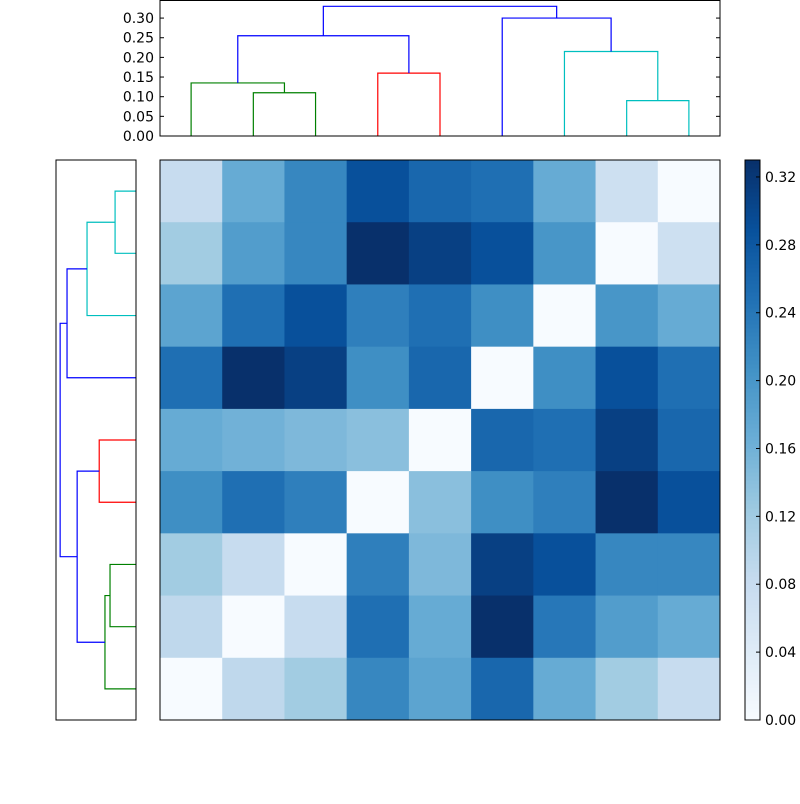 The height and width of the screenshot is (804, 800). What do you see at coordinates (780, 314) in the screenshot?
I see `colorbar-tick-label: 0.24` at bounding box center [780, 314].